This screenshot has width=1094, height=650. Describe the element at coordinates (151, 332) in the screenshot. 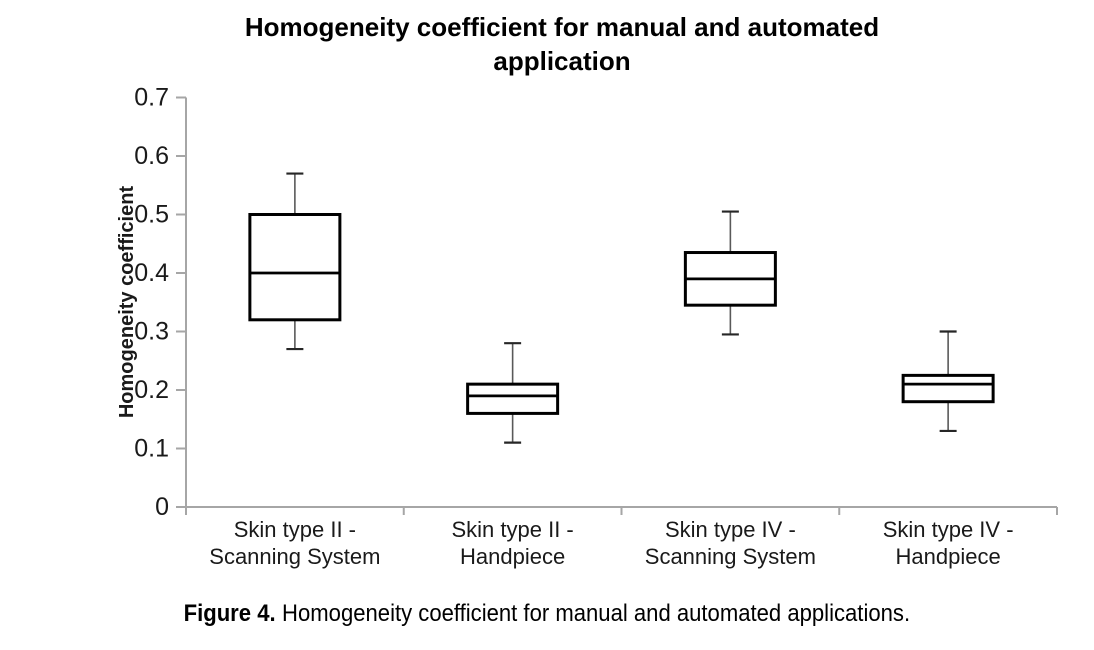

I see `y-axis-tick-label: 0.3` at that location.